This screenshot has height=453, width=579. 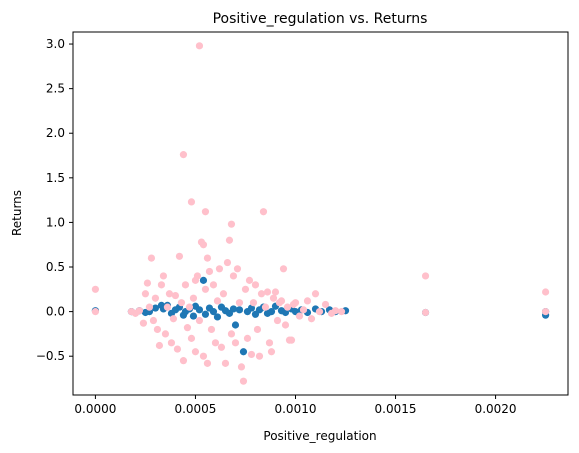 I want to click on y-tick-label: 1.0, so click(x=55, y=222).